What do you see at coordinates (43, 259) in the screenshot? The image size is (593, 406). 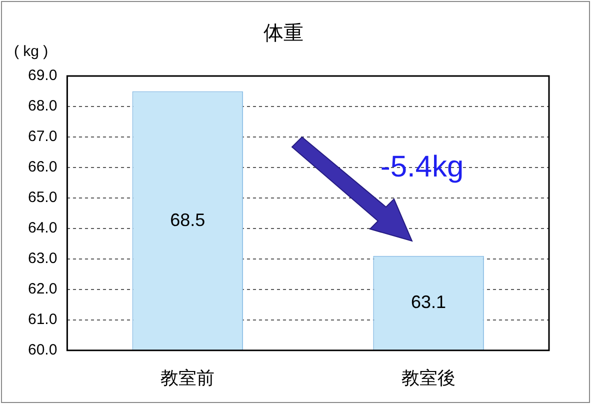 I see `y-tick-label: 63.0` at bounding box center [43, 259].